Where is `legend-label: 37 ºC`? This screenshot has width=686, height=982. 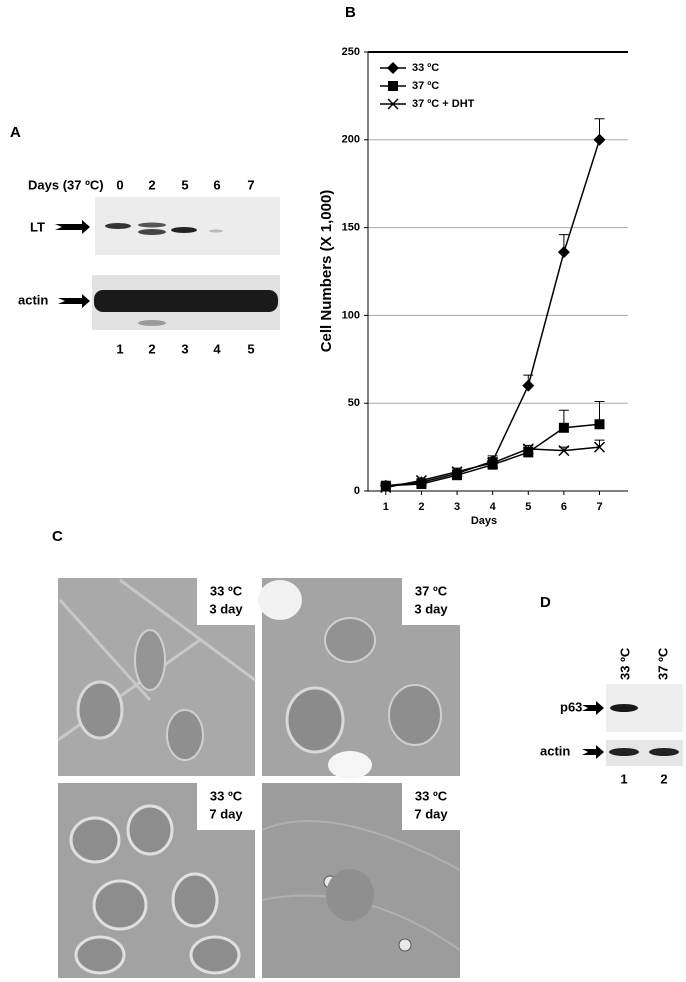 legend-label: 37 ºC is located at coordinates (425, 86).